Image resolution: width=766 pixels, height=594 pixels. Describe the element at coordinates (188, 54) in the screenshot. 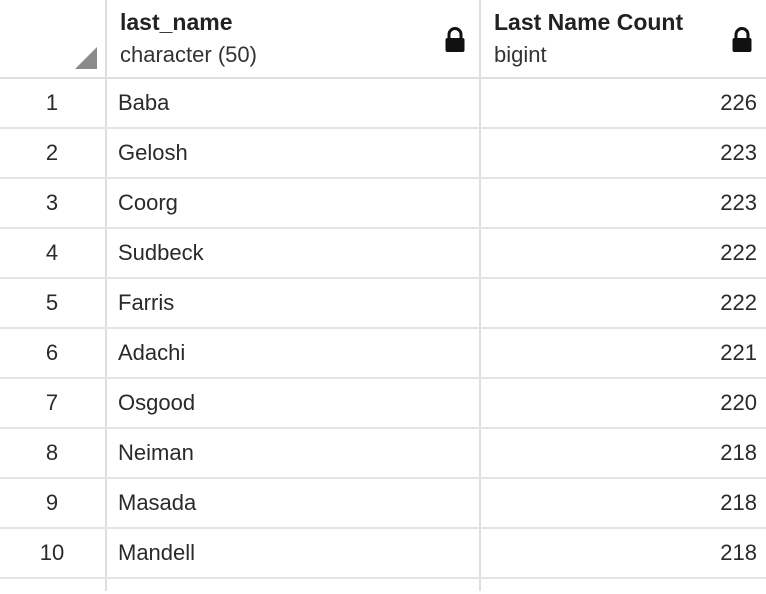

I see `column-type: character (50)` at that location.